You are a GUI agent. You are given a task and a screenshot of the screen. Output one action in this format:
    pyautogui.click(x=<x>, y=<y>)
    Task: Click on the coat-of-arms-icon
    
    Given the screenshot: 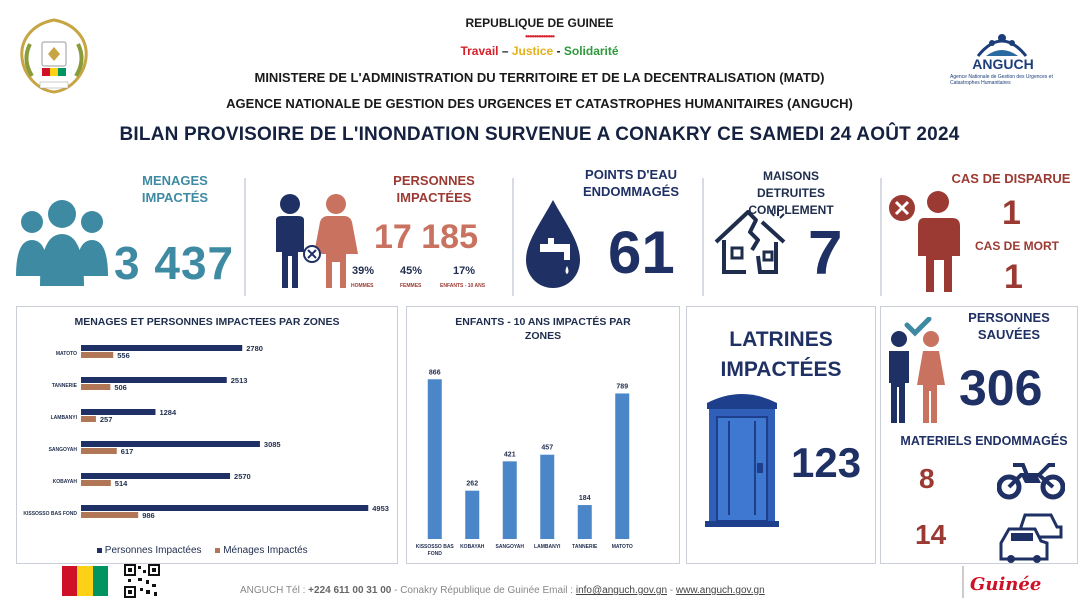 What is the action you would take?
    pyautogui.click(x=54, y=56)
    